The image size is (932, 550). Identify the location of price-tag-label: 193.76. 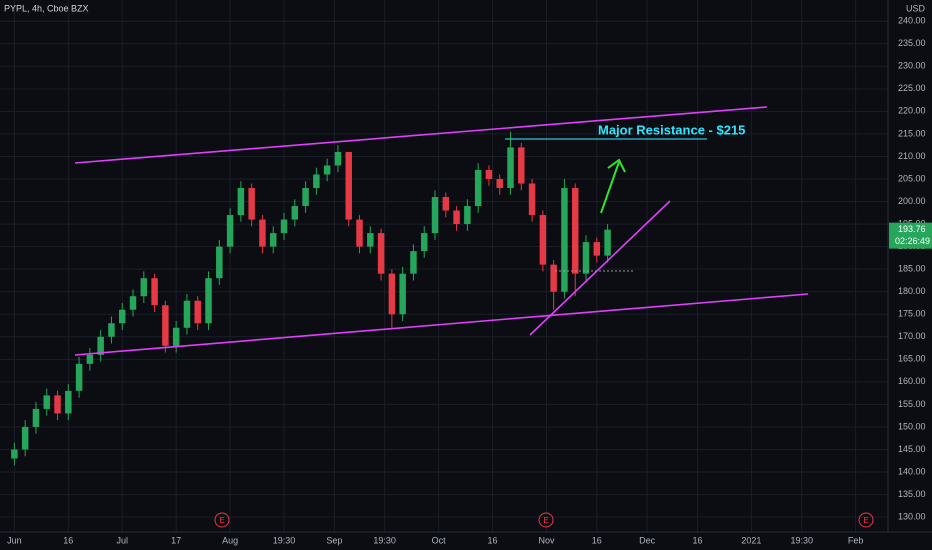
(912, 229).